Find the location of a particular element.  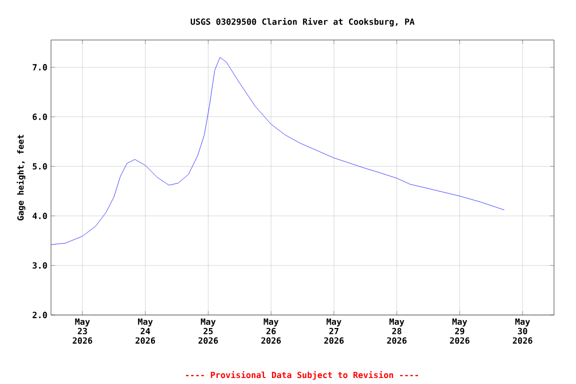

y-tick-label: 6.0 is located at coordinates (39, 117).